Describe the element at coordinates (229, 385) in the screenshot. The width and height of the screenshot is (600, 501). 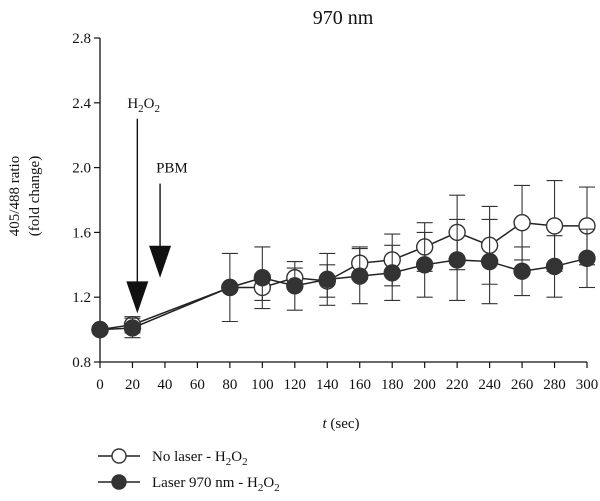
I see `x-tick-label: 80` at that location.